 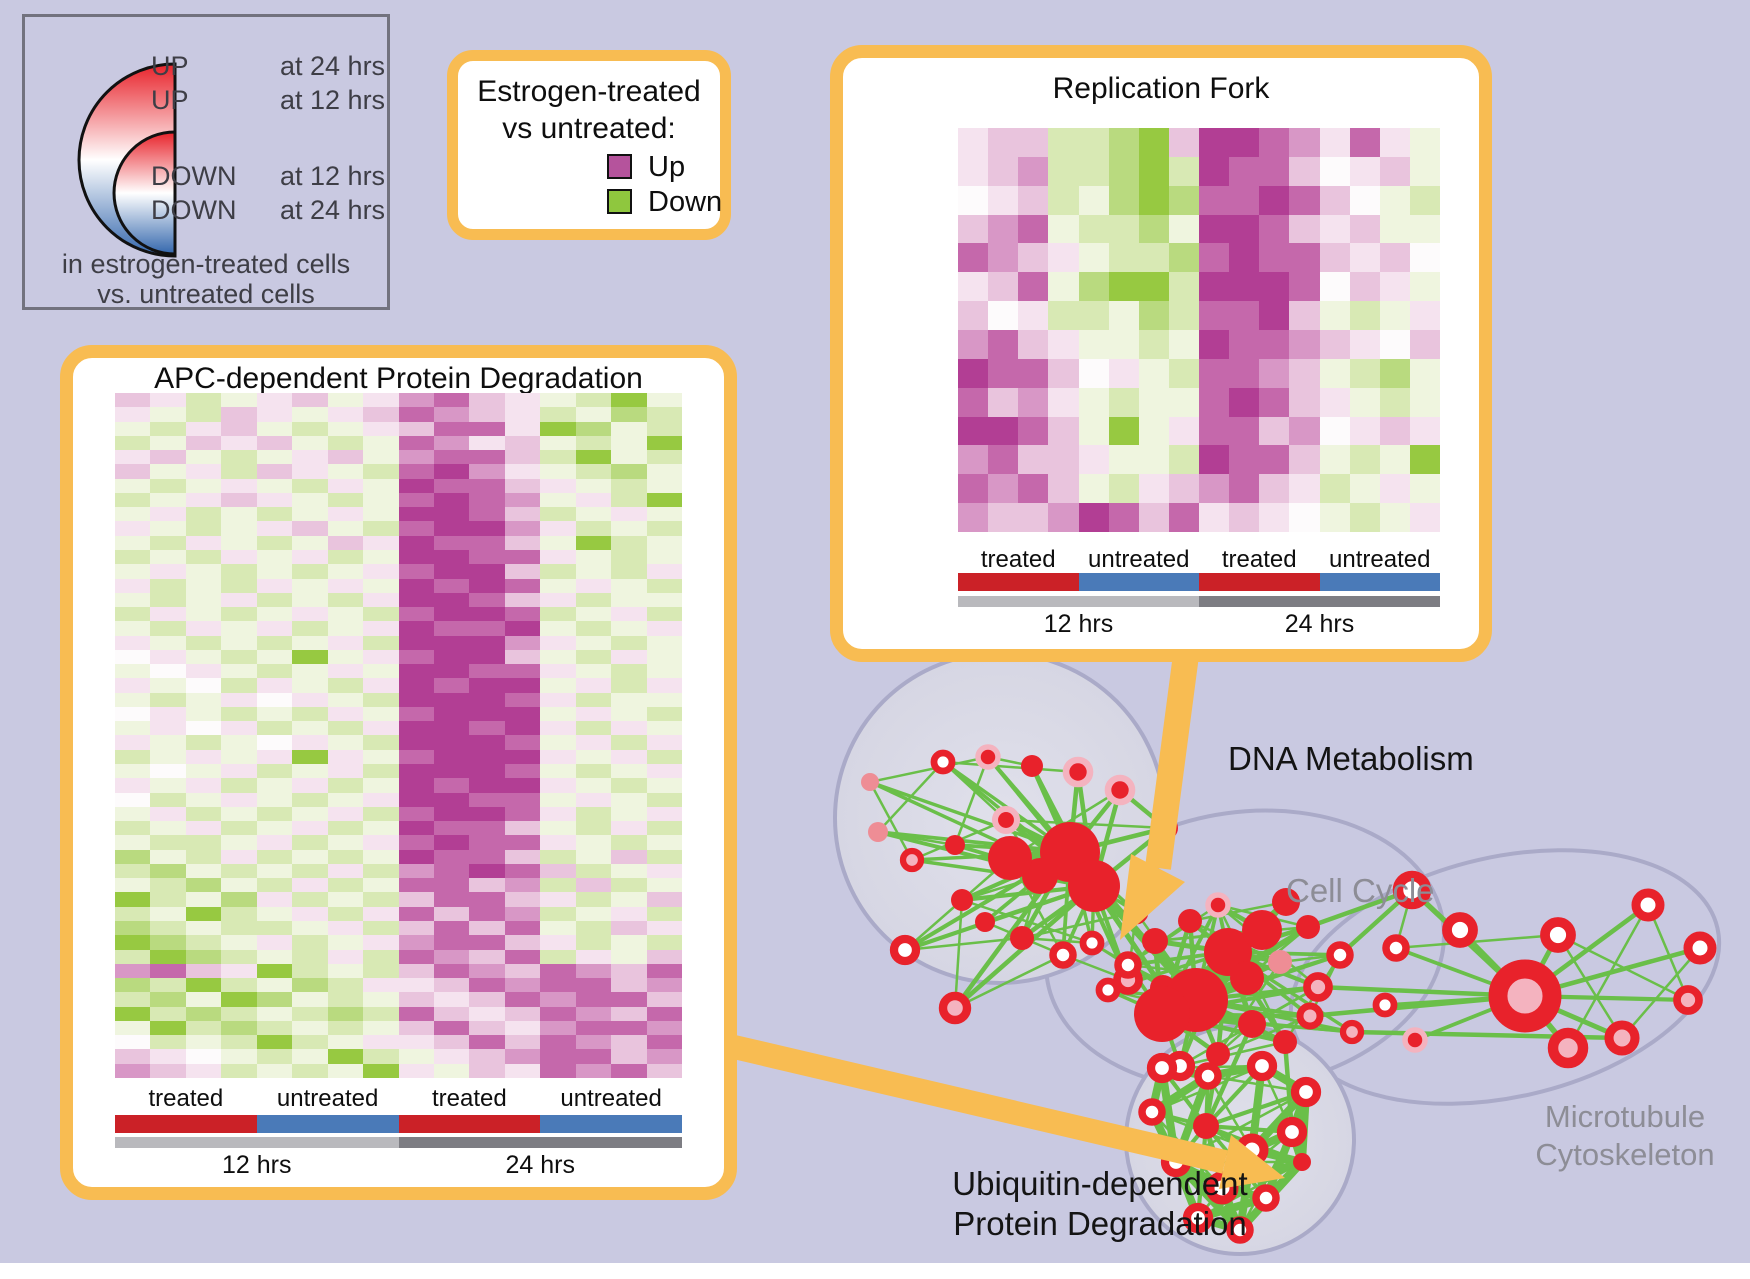 I want to click on up-down-ring-glyph, so click(x=127, y=160).